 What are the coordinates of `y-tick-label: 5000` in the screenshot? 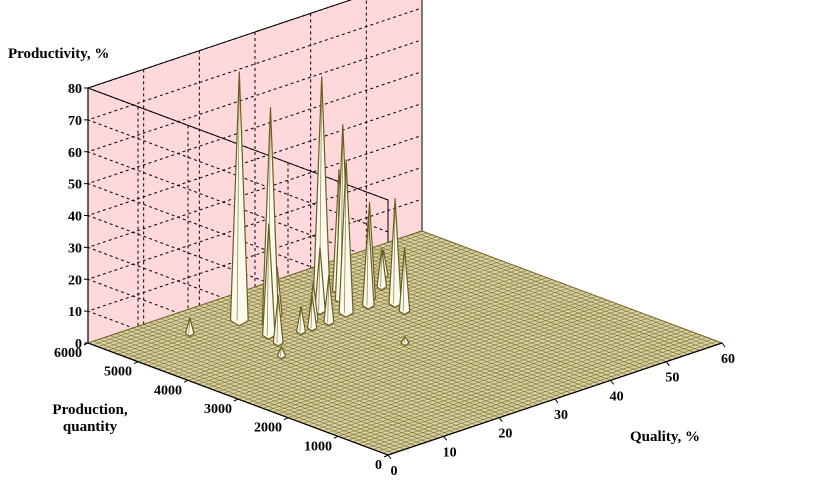 It's located at (118, 372).